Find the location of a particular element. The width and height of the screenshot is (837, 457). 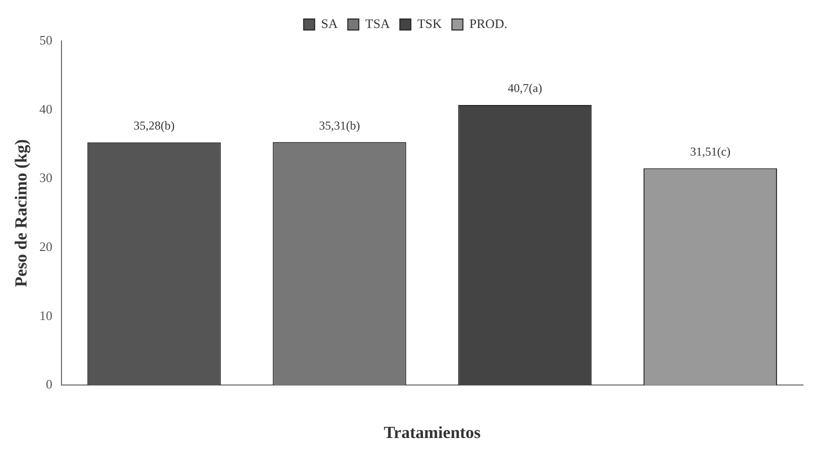

legend-label: TSK is located at coordinates (430, 23).